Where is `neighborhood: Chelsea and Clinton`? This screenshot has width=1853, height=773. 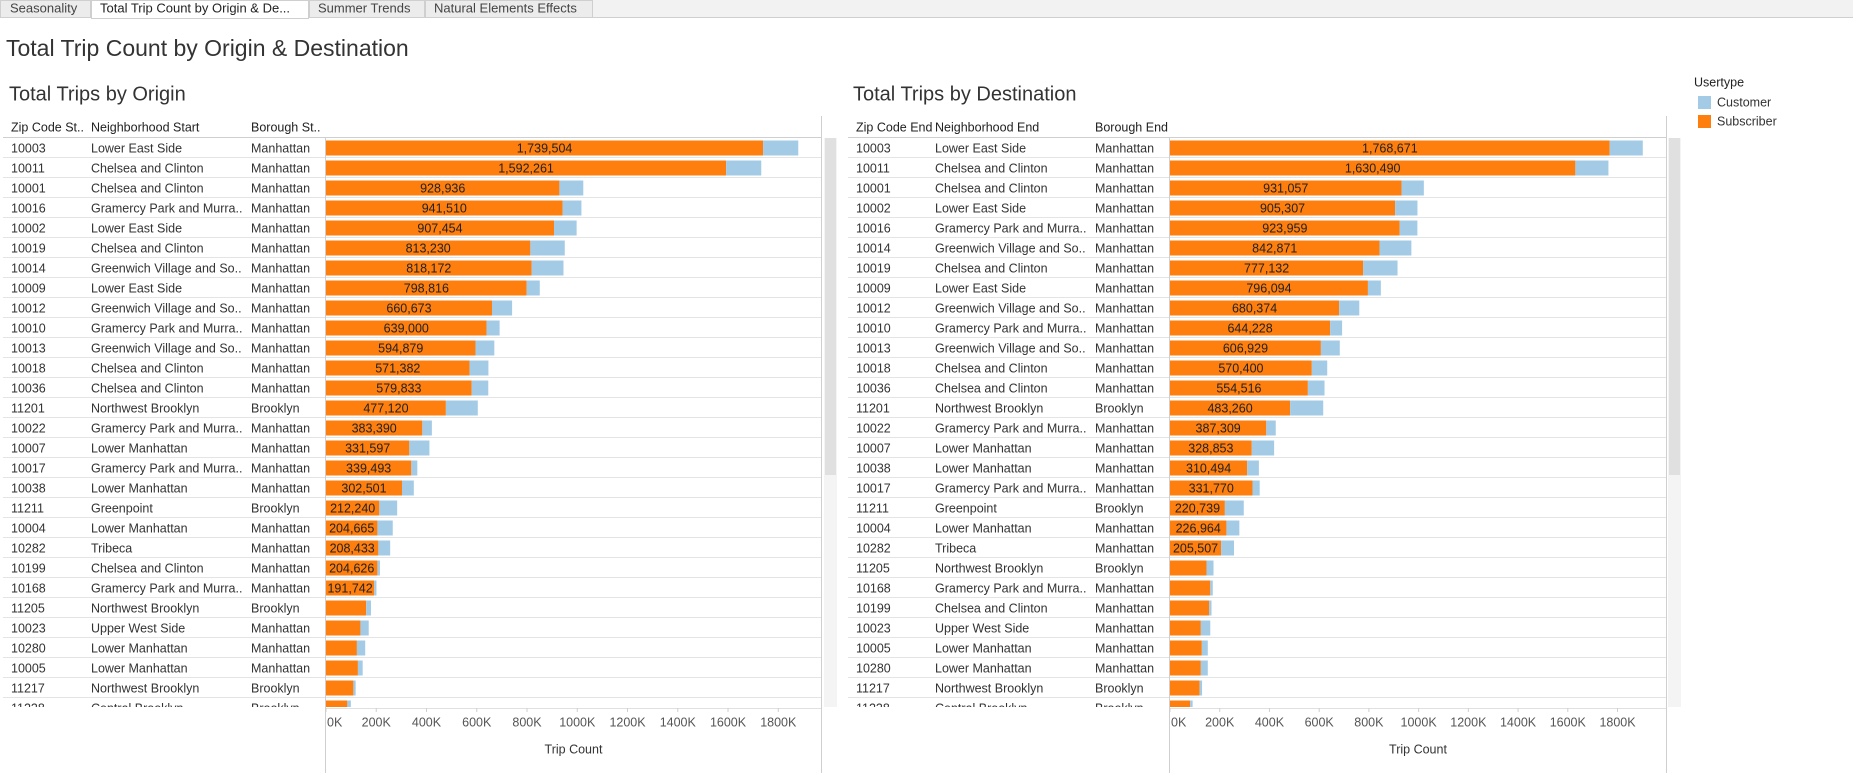
neighborhood: Chelsea and Clinton is located at coordinates (147, 168).